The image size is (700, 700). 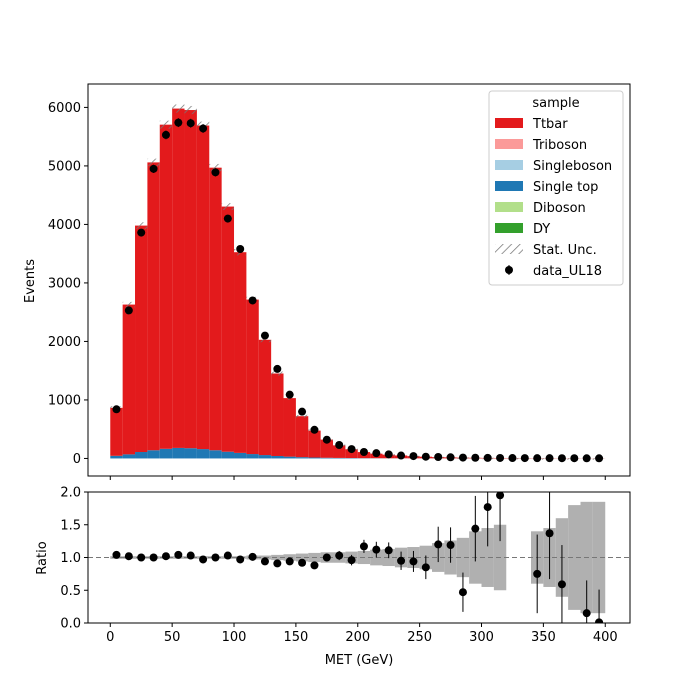 I want to click on legend-label: Diboson, so click(x=559, y=208).